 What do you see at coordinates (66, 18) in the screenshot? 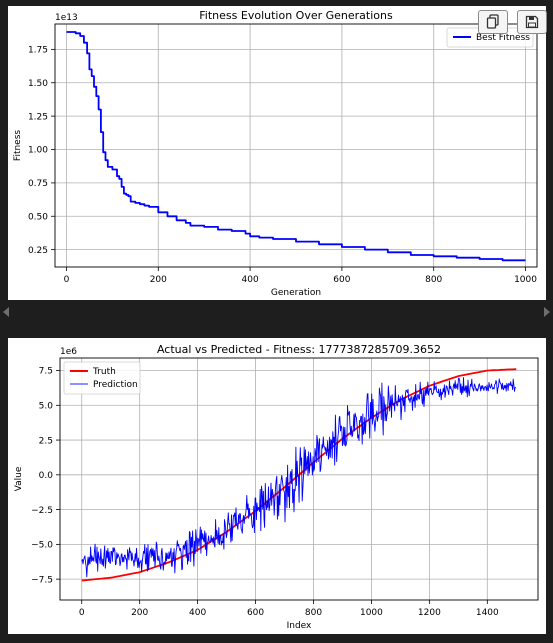
I see `y-offset-label: 1e13` at bounding box center [66, 18].